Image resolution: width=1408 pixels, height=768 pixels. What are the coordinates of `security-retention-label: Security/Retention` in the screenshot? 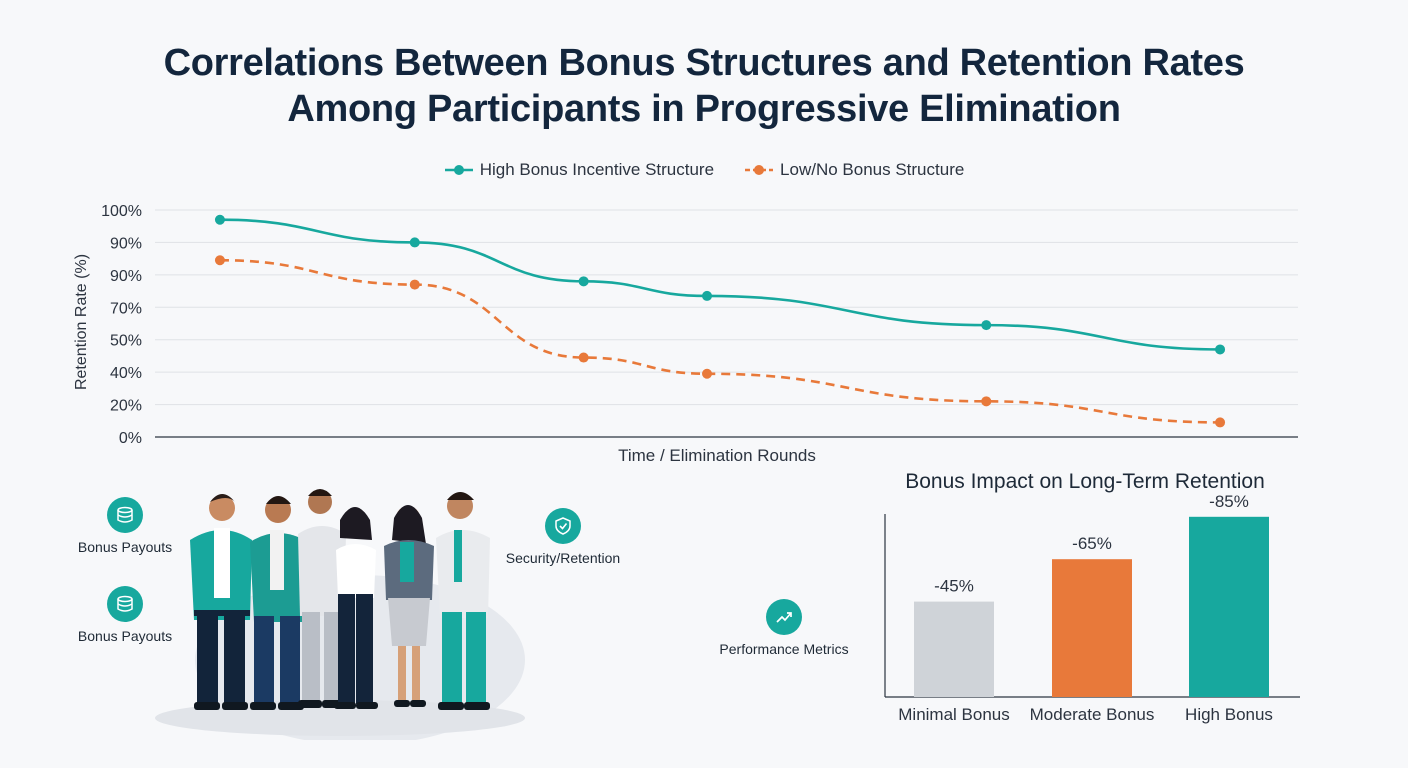 It's located at (563, 558).